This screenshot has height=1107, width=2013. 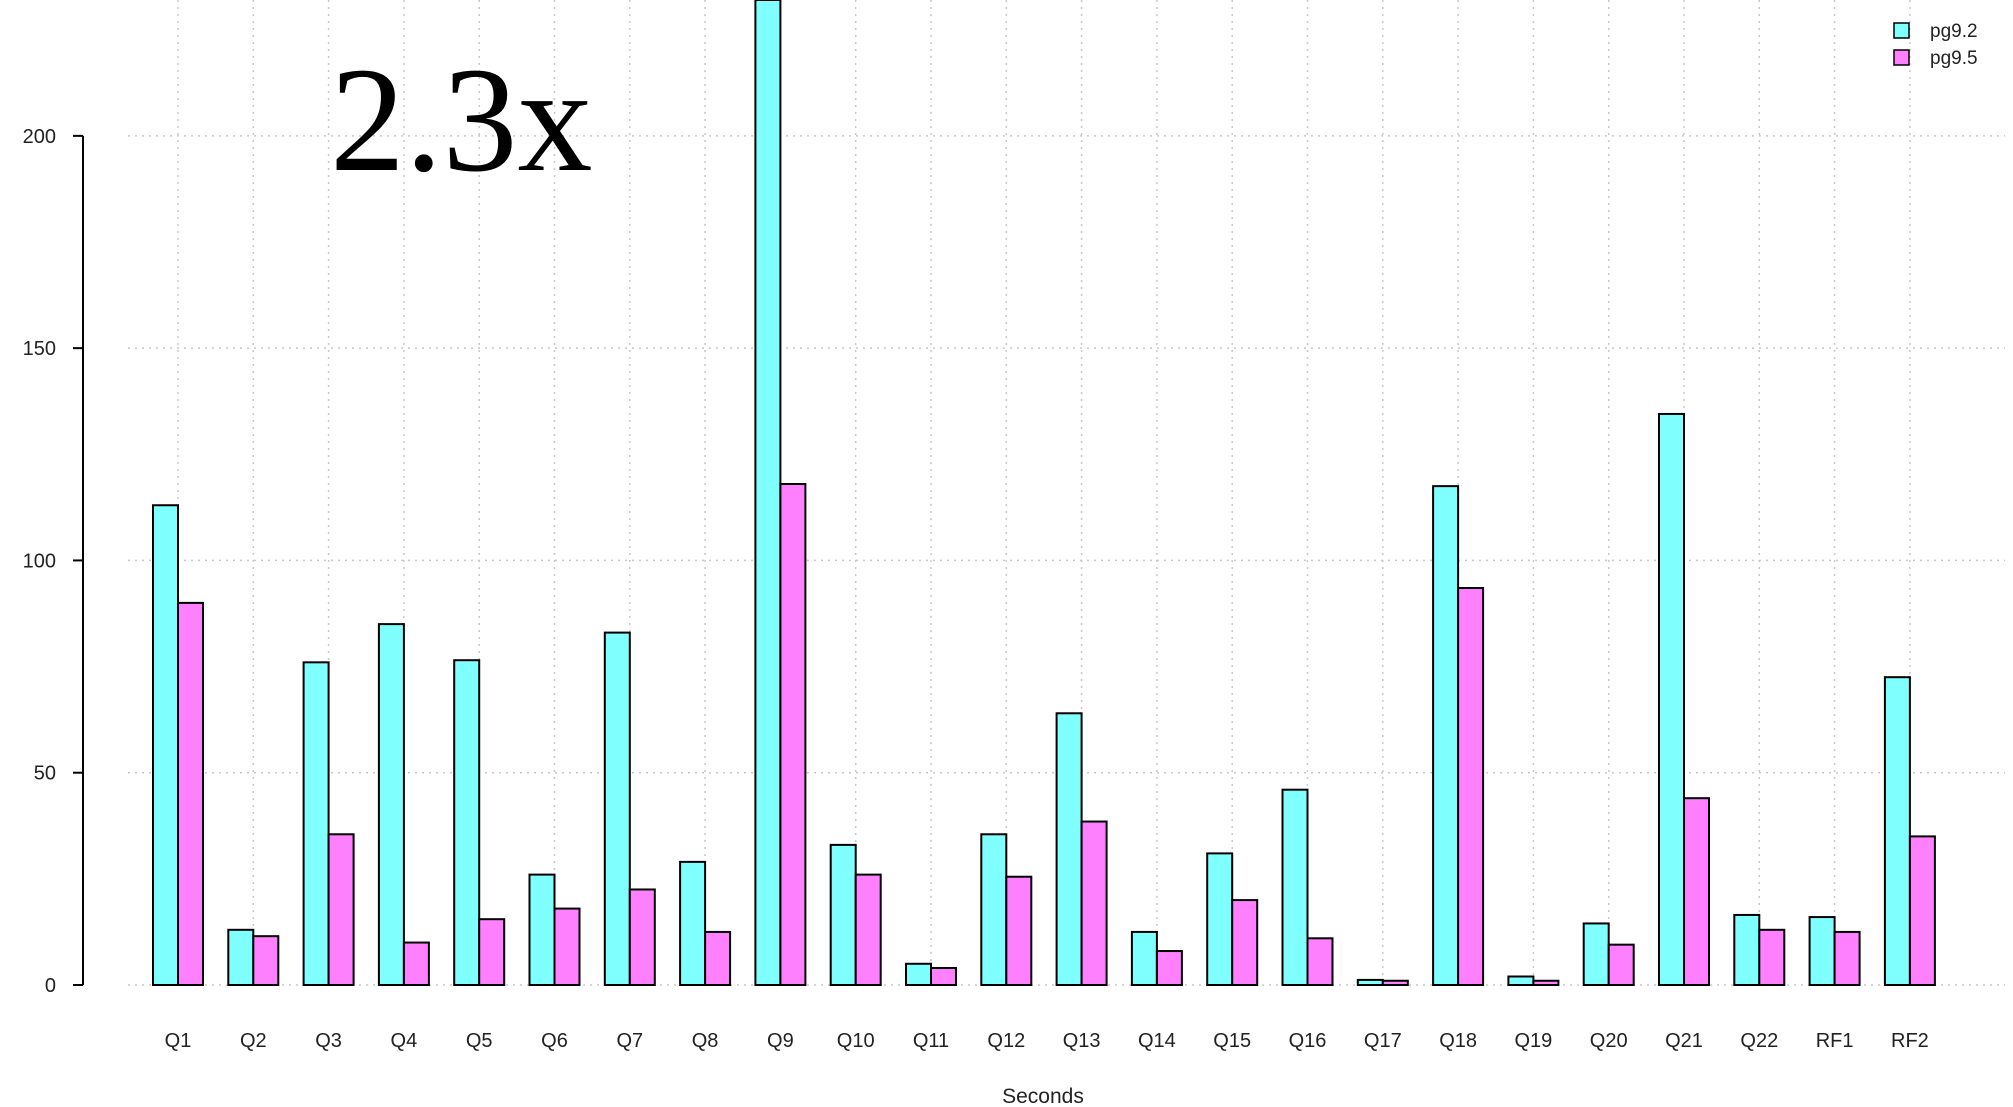 What do you see at coordinates (1370, 982) in the screenshot?
I see `bar-pg92-q17` at bounding box center [1370, 982].